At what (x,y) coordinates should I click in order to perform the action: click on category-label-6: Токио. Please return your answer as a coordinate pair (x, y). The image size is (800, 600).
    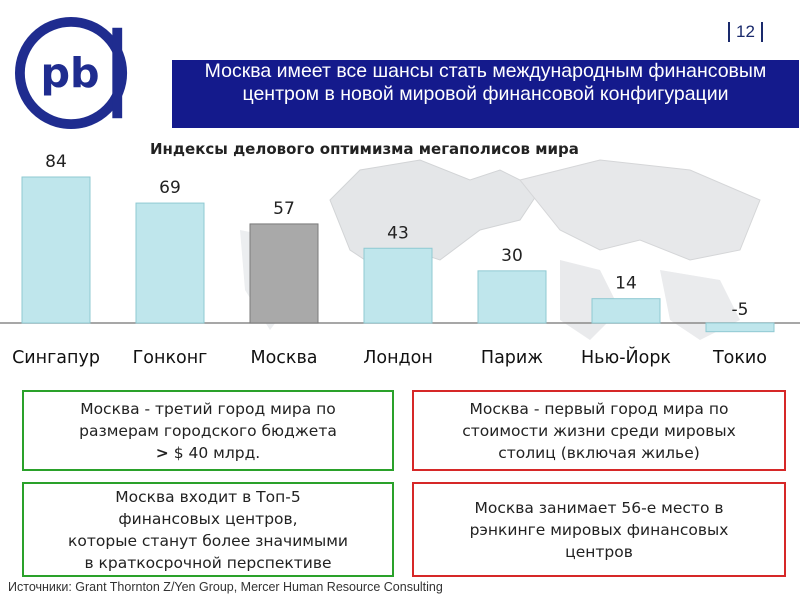
    Looking at the image, I should click on (739, 358).